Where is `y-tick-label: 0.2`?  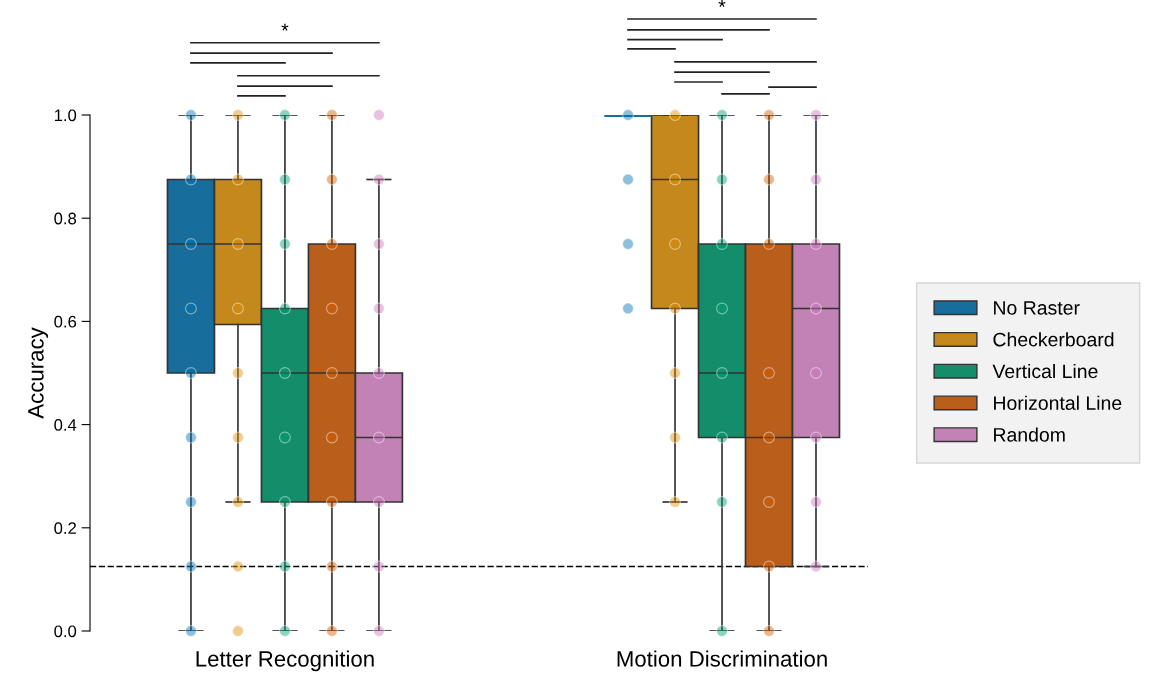
y-tick-label: 0.2 is located at coordinates (65, 528).